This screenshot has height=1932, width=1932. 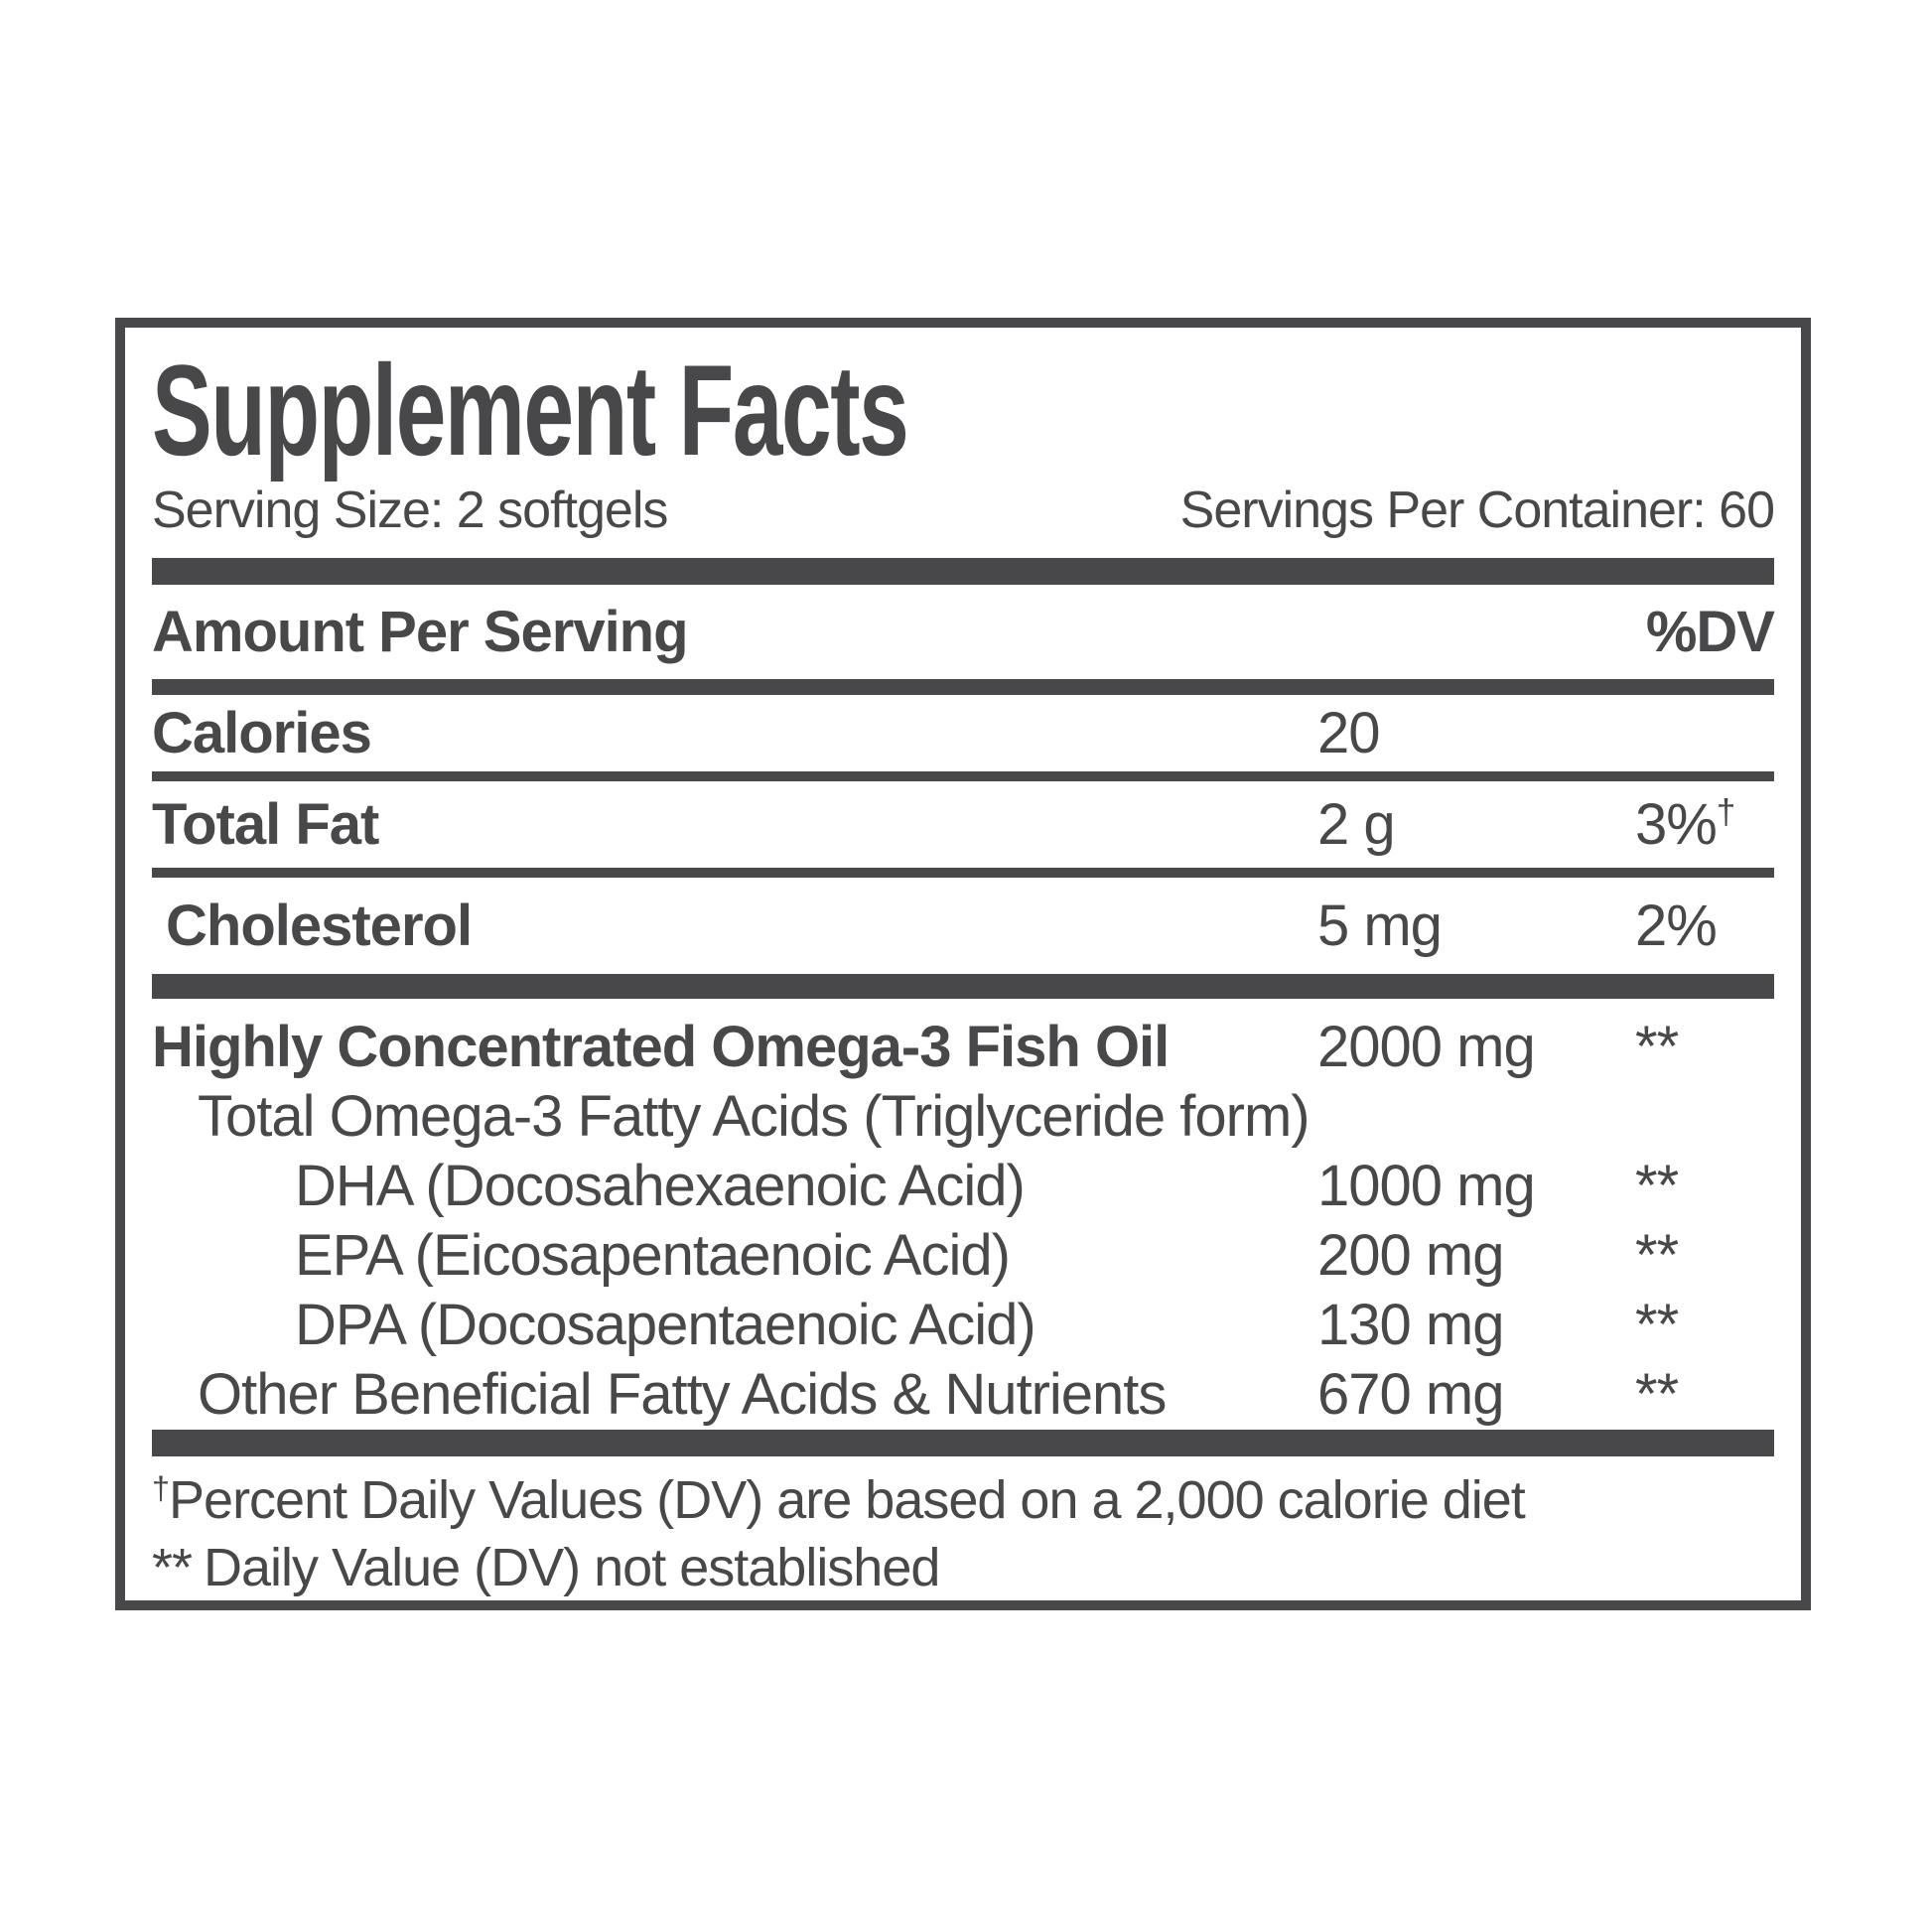 I want to click on nutrient-name: DHA (Docosahexaenoic Acid), so click(x=660, y=1186).